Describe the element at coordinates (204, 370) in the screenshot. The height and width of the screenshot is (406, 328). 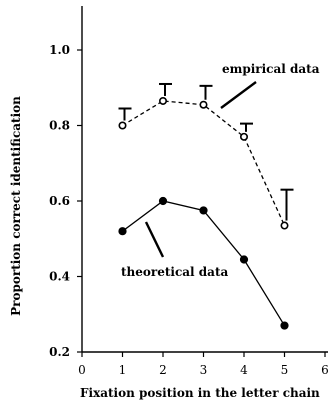
I see `x-tick-label: 3` at that location.